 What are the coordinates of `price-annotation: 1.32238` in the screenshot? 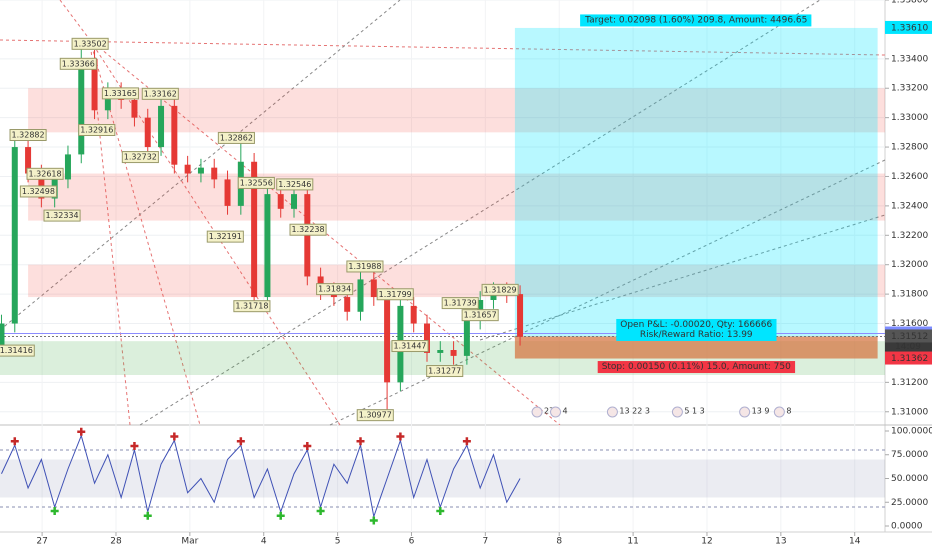 It's located at (308, 229).